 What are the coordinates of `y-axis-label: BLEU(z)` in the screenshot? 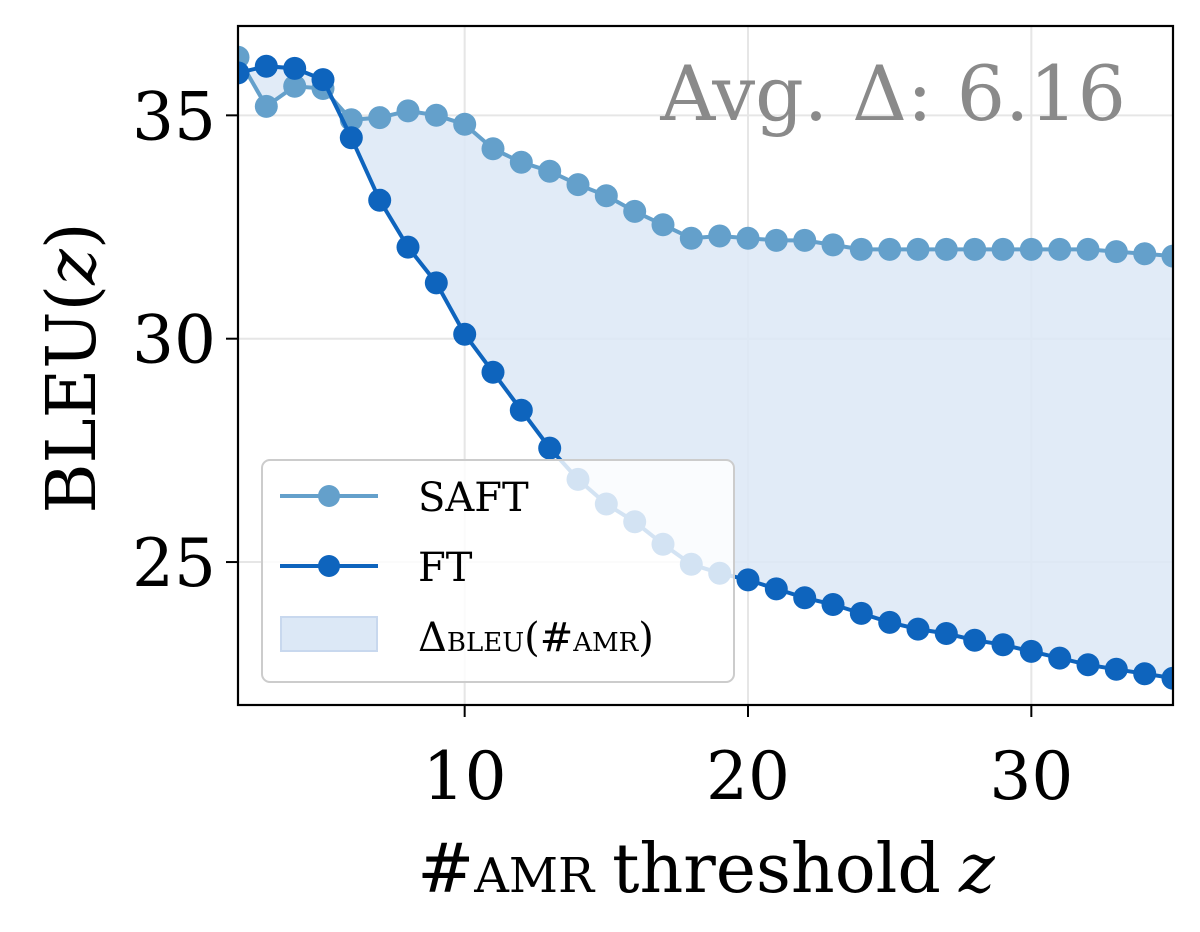 It's located at (72, 368).